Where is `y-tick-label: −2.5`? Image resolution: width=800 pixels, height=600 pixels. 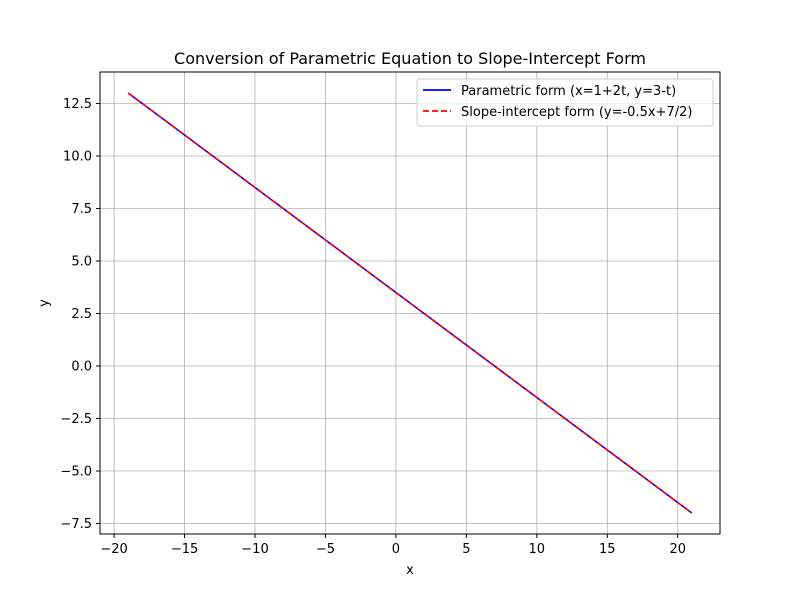
y-tick-label: −2.5 is located at coordinates (76, 419).